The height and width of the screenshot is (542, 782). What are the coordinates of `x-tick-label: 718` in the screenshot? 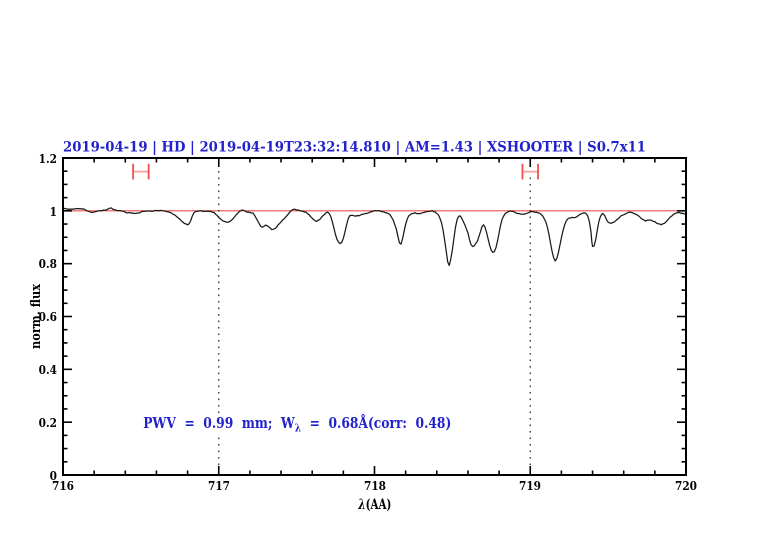 It's located at (374, 486).